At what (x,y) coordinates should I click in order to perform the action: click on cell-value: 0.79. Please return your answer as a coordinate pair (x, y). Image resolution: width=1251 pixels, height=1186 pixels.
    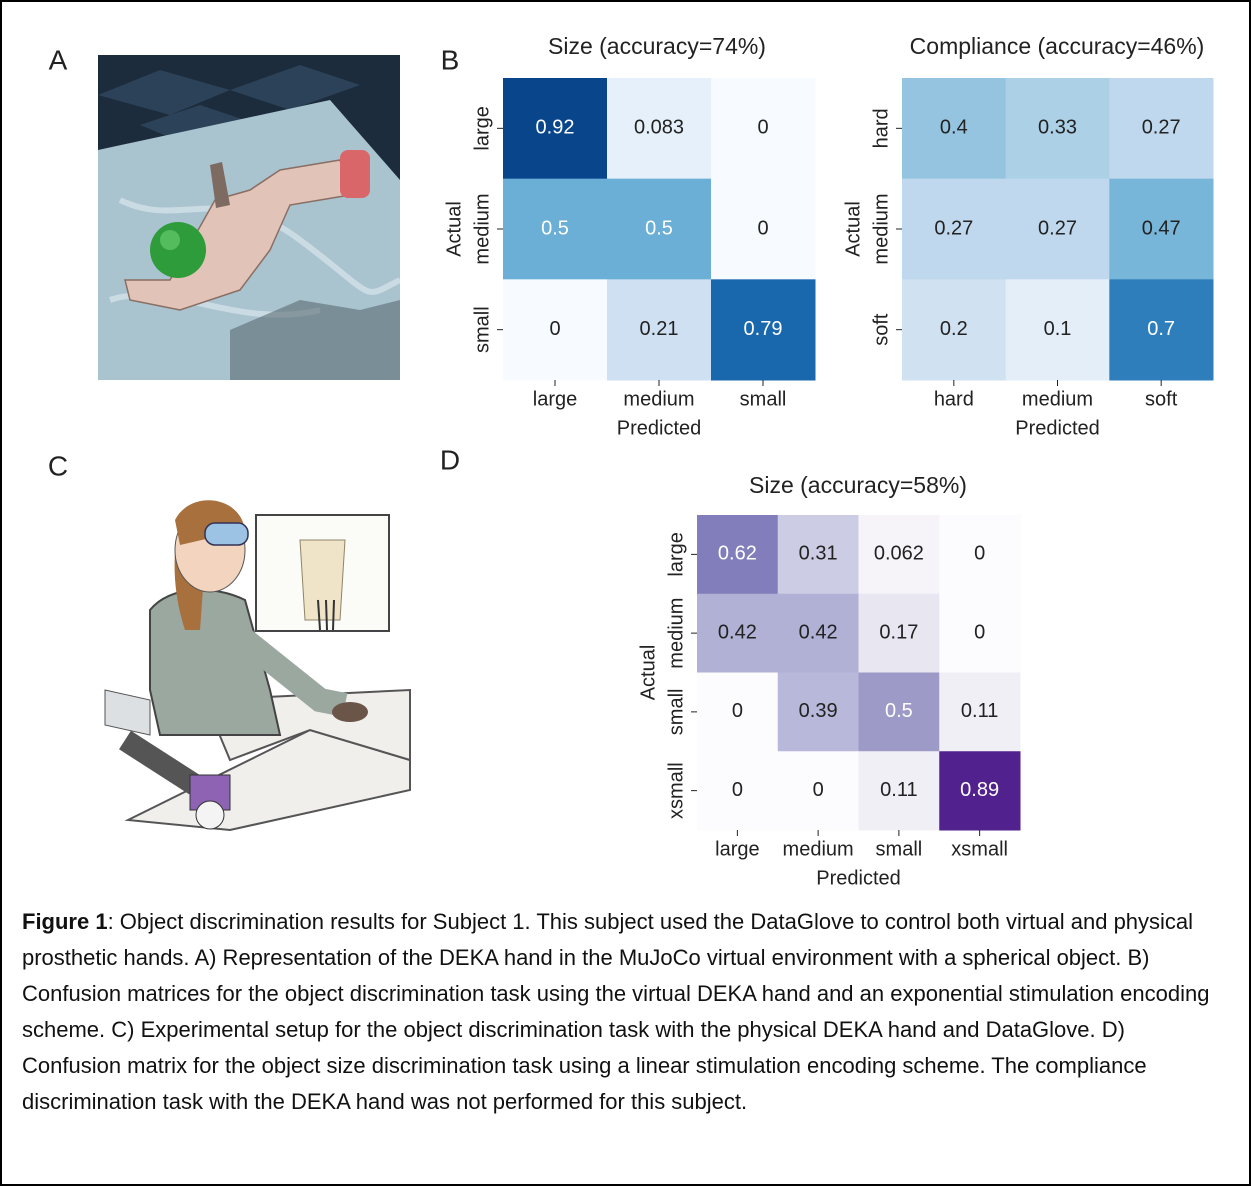
    Looking at the image, I should click on (763, 329).